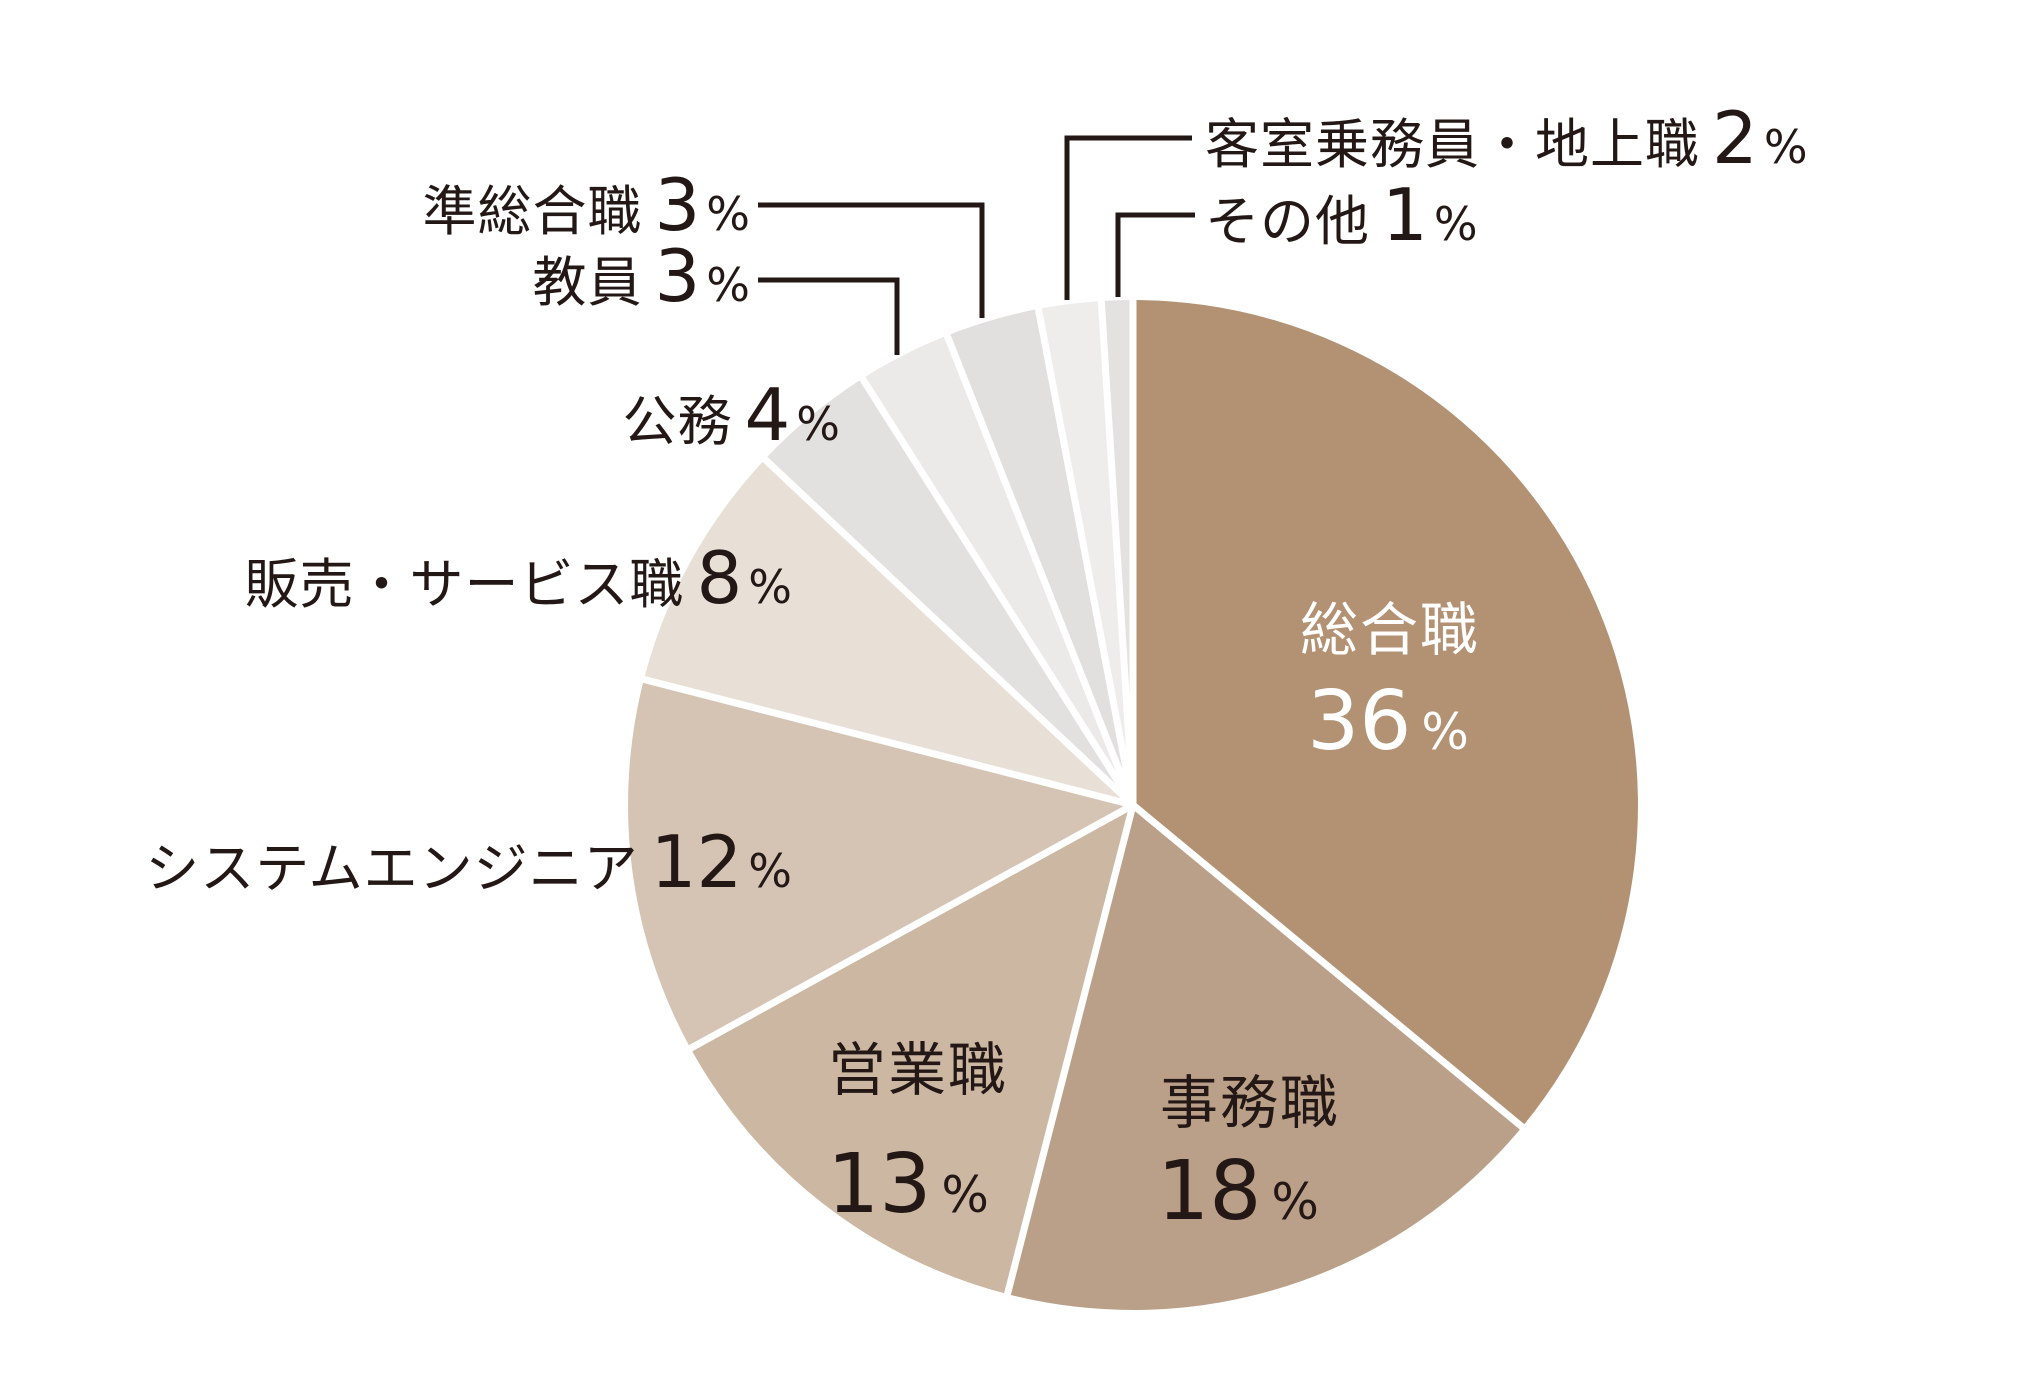  What do you see at coordinates (1735, 138) in the screenshot?
I see `label-cabin-crew-ground-staff-value: 2` at bounding box center [1735, 138].